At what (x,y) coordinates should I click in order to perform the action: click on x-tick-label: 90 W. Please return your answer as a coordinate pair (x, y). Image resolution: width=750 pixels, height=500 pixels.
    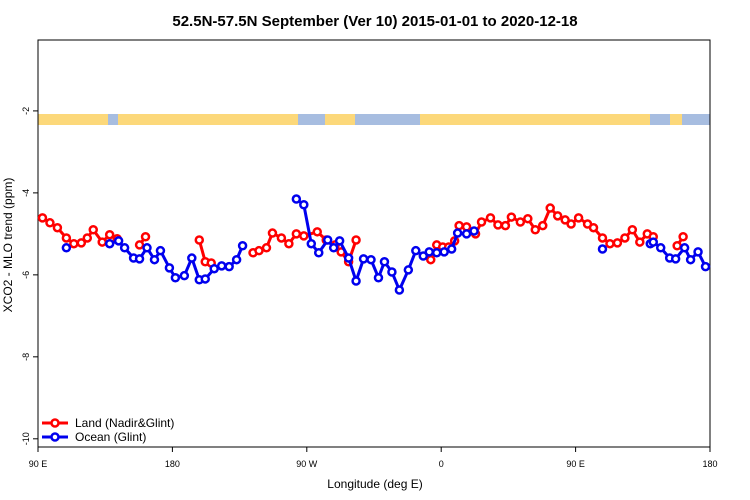
    Looking at the image, I should click on (307, 464).